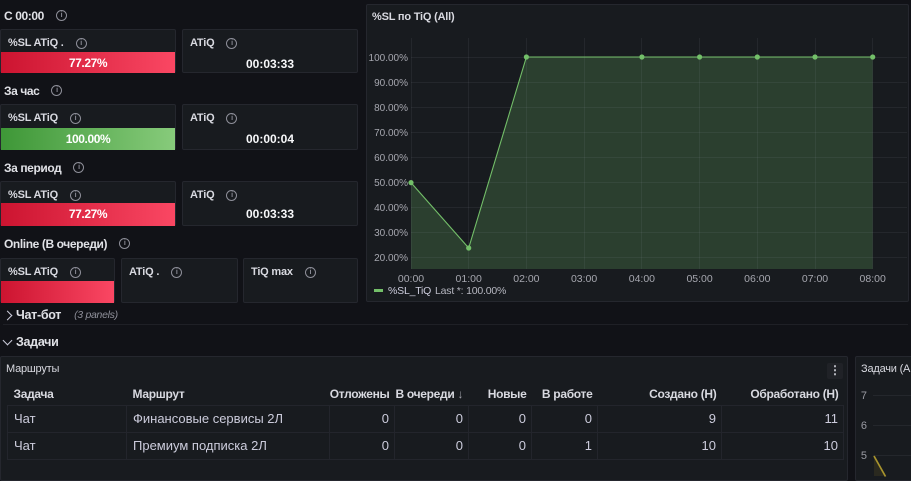 The height and width of the screenshot is (481, 911). What do you see at coordinates (469, 279) in the screenshot?
I see `svg-text: 01:00` at bounding box center [469, 279].